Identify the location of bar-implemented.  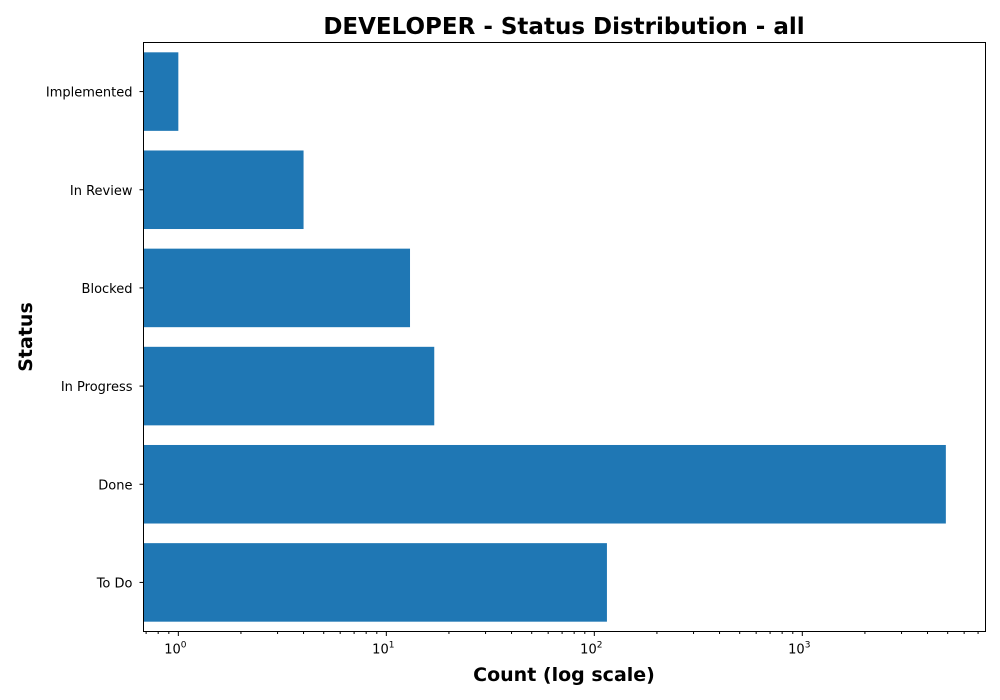
(161, 91).